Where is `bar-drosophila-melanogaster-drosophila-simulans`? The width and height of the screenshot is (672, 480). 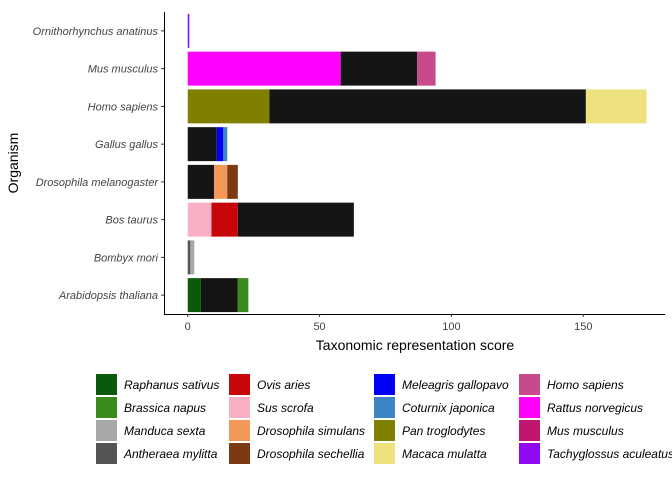
bar-drosophila-melanogaster-drosophila-simulans is located at coordinates (221, 181).